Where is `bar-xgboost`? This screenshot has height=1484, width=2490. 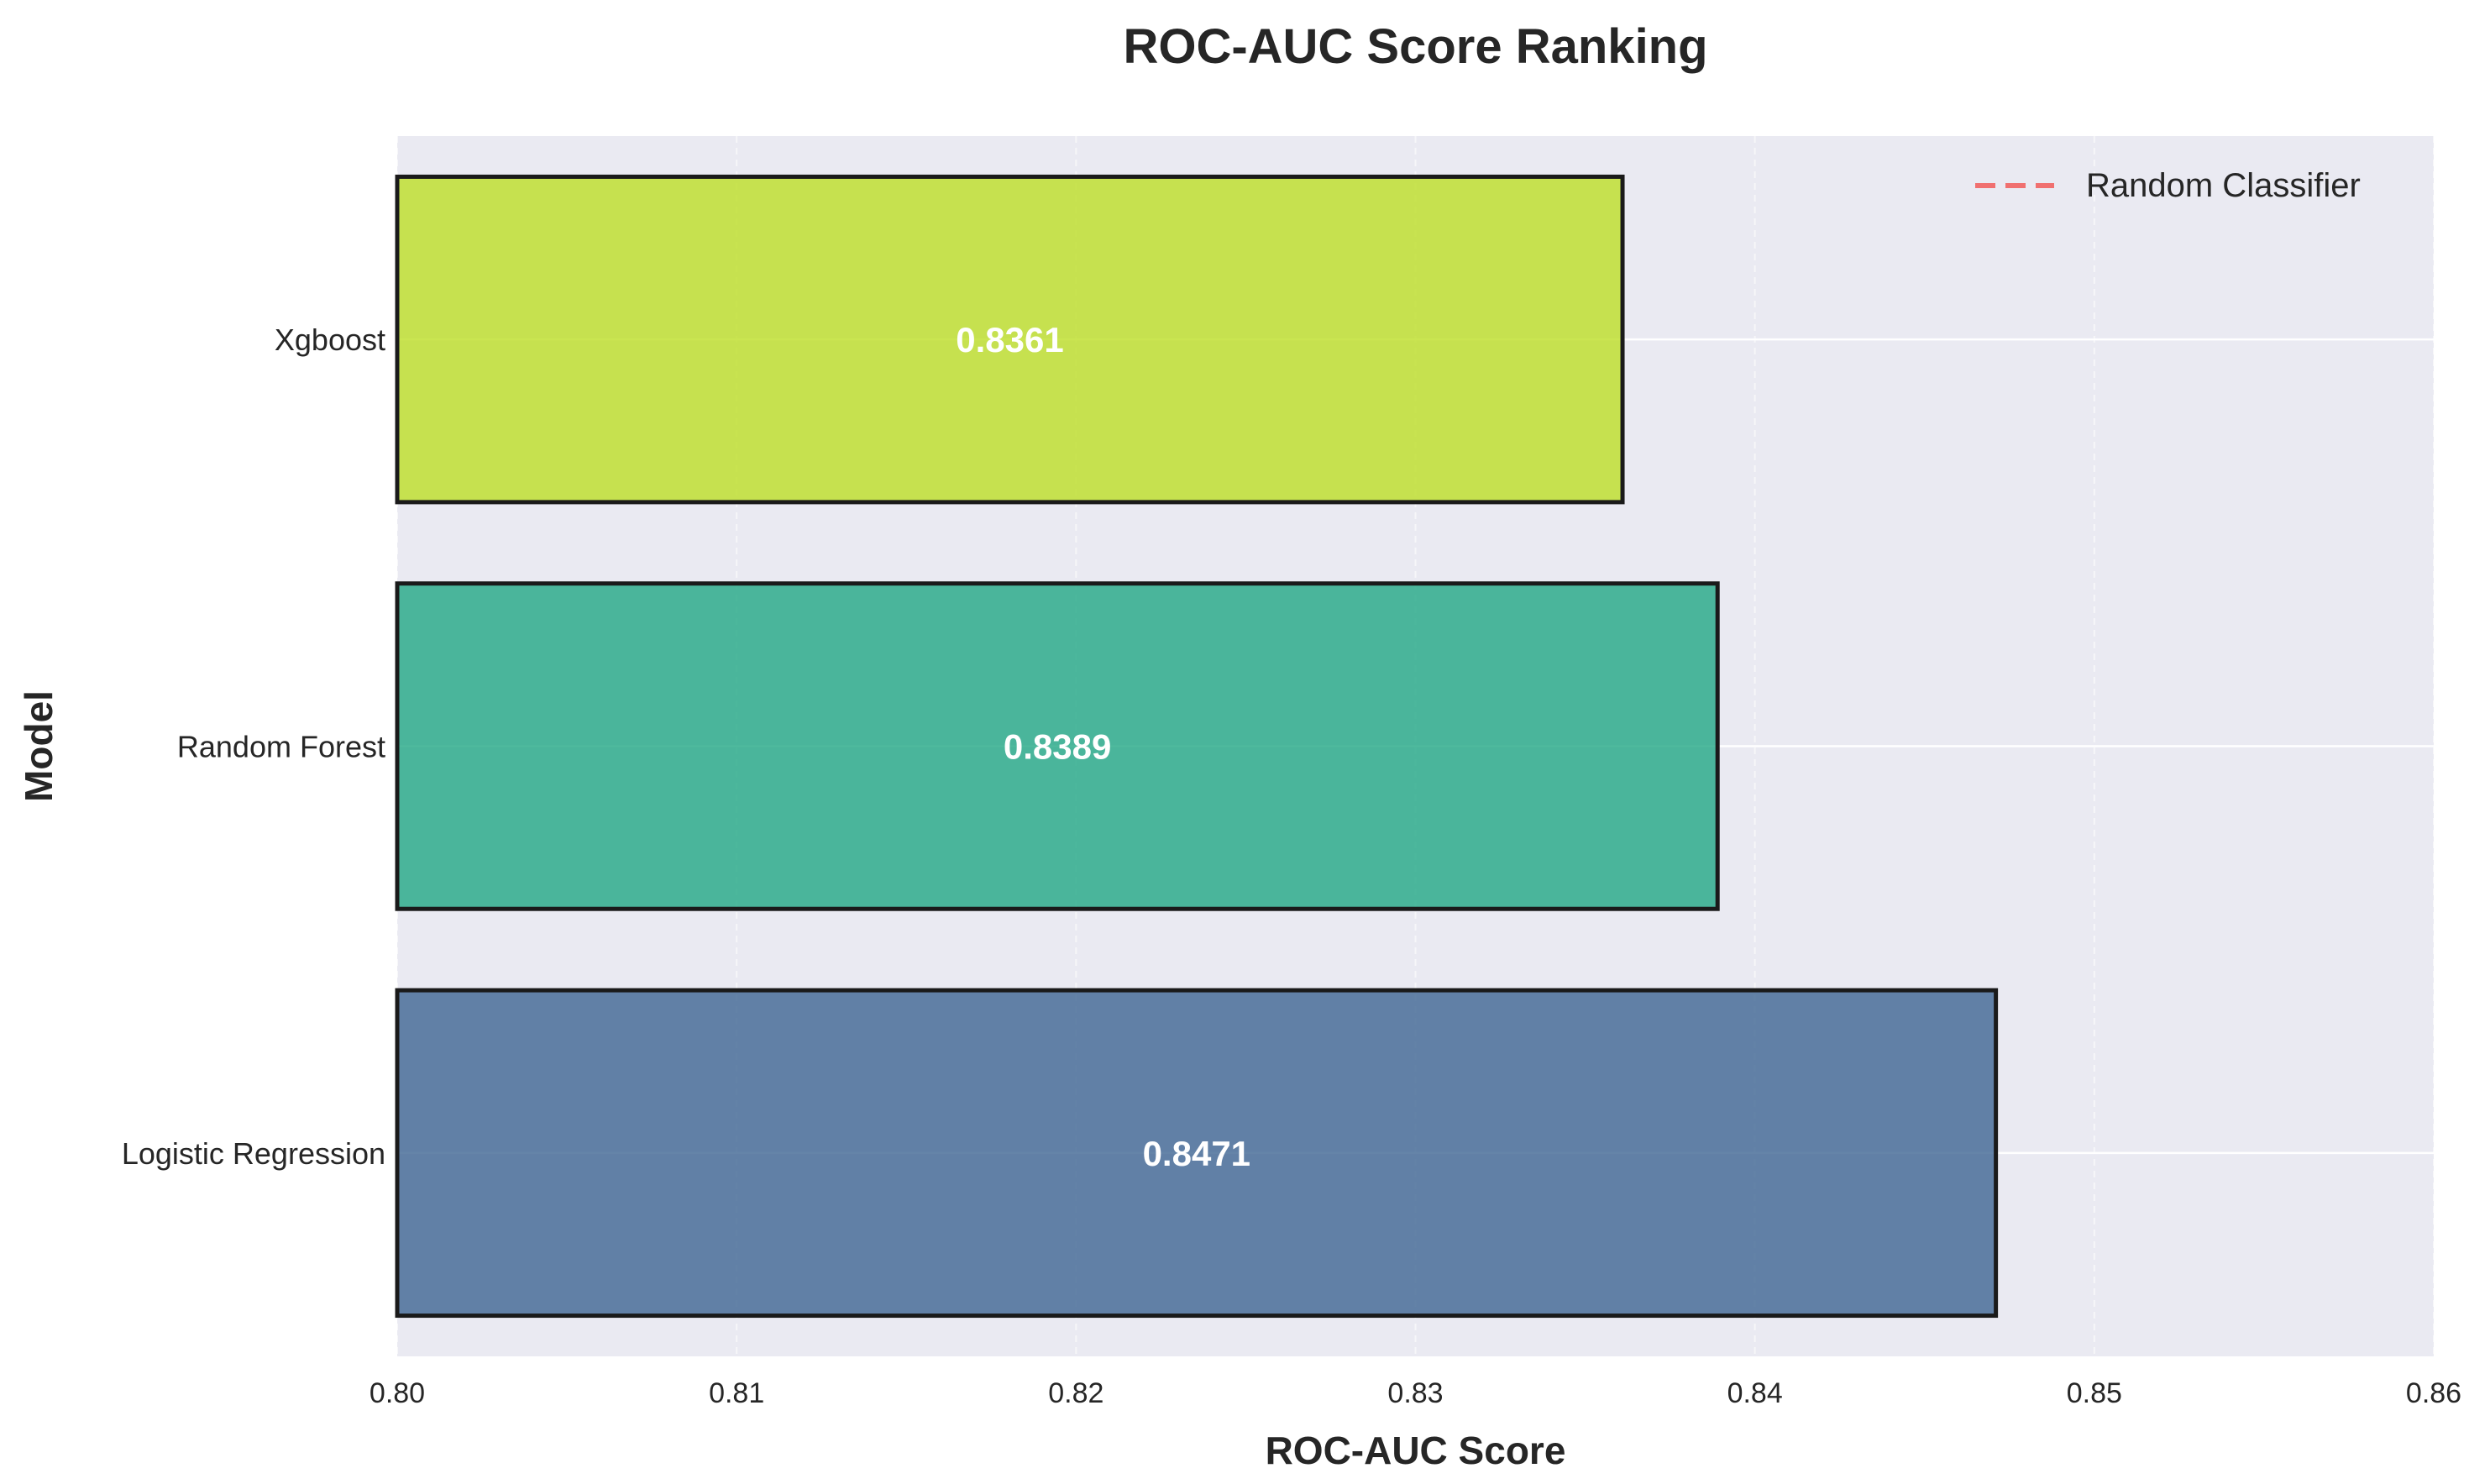 bar-xgboost is located at coordinates (1010, 339).